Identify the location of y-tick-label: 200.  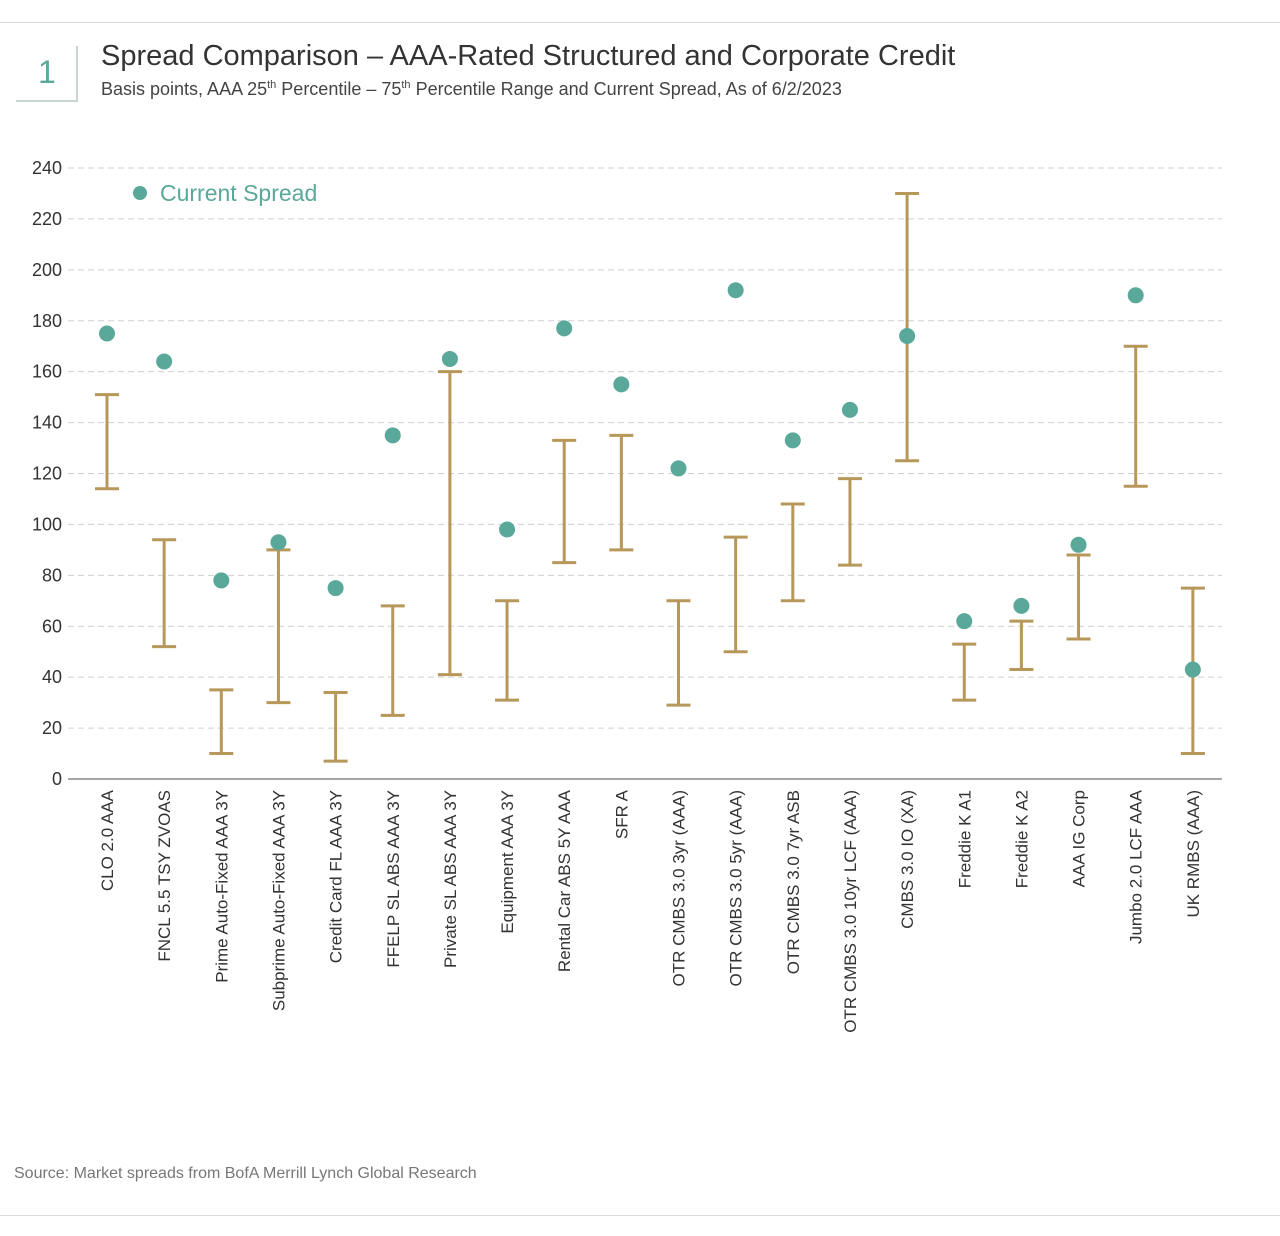
(47, 270).